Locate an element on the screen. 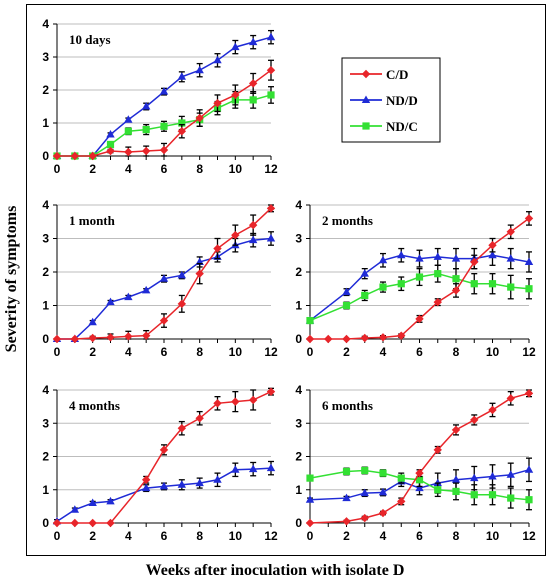 This screenshot has height=586, width=550. x-tick-label: 10 is located at coordinates (493, 352).